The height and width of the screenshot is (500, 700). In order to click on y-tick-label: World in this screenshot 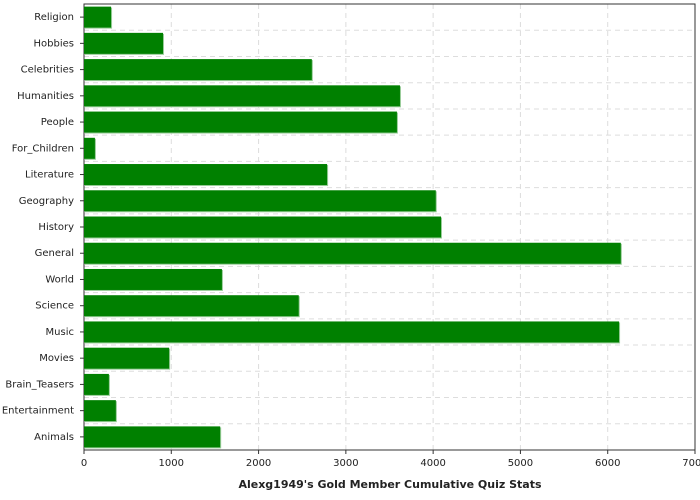, I will do `click(59, 279)`.